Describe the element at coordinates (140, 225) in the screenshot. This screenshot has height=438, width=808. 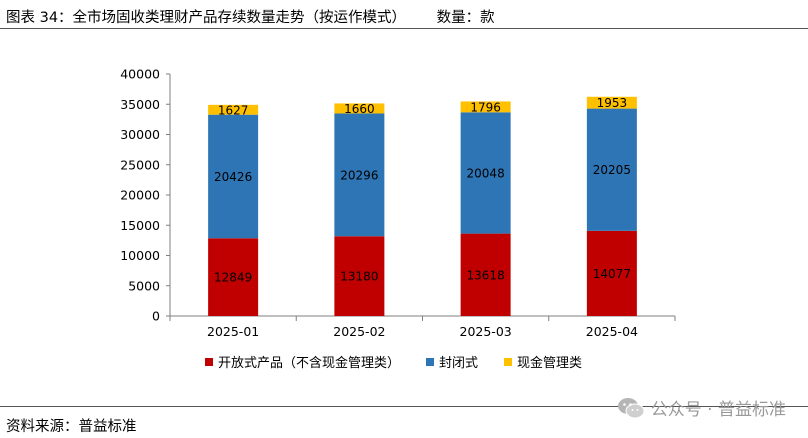
I see `y-tick-label: 15000` at that location.